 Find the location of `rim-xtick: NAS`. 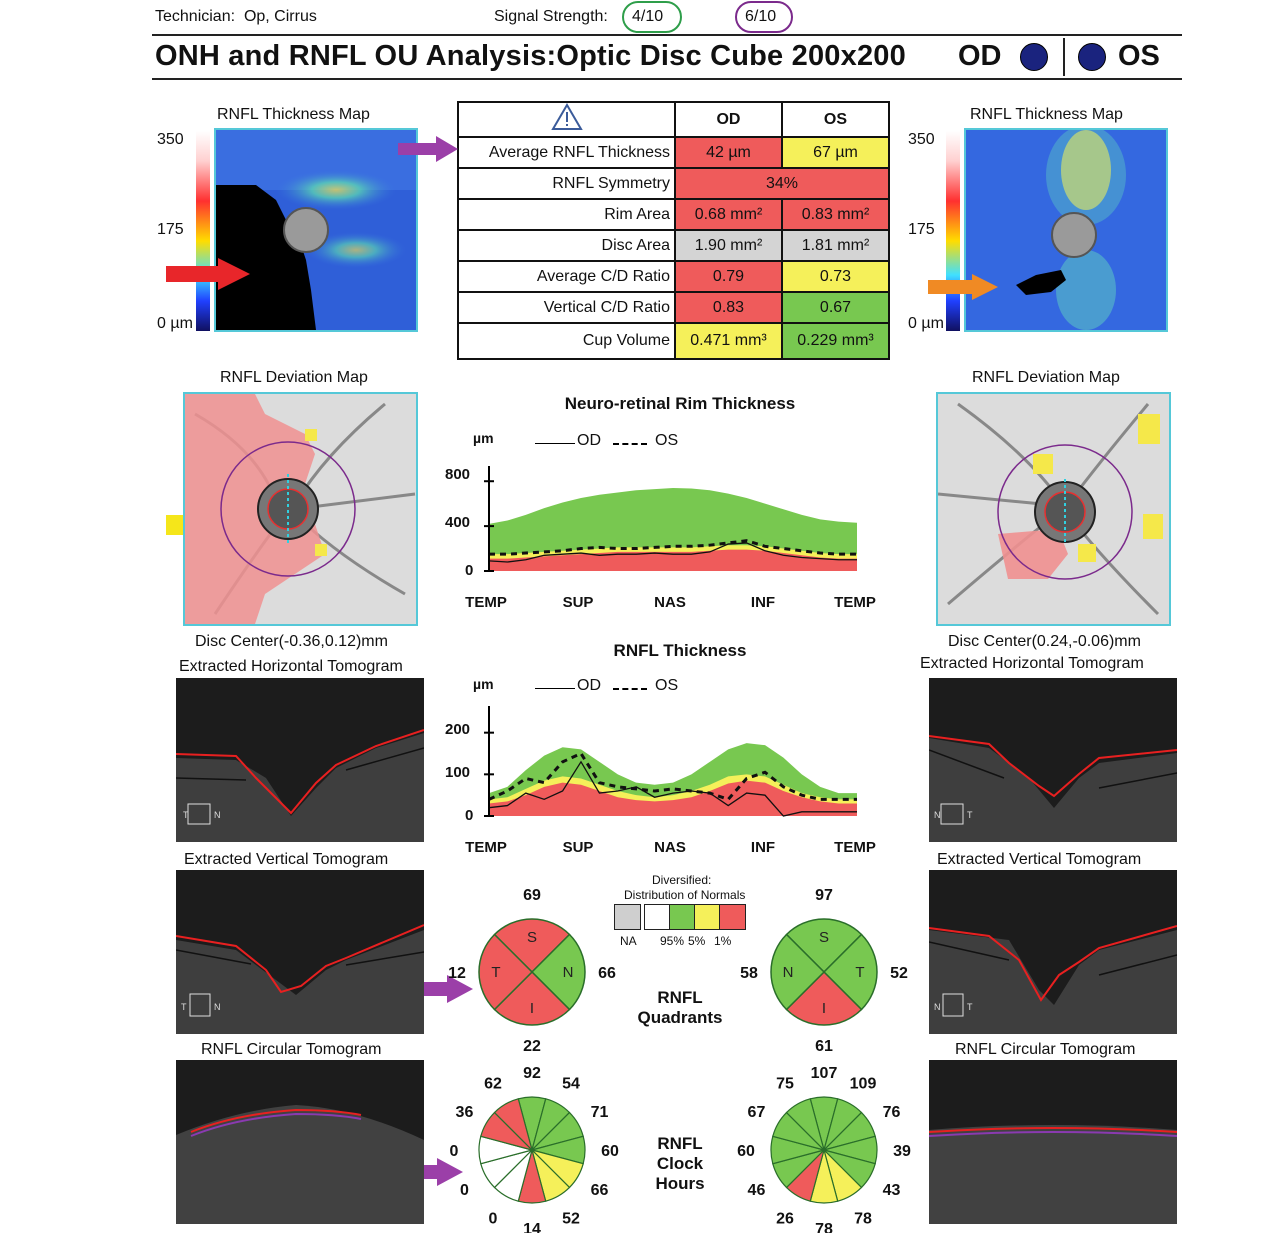

rim-xtick: NAS is located at coordinates (670, 602).